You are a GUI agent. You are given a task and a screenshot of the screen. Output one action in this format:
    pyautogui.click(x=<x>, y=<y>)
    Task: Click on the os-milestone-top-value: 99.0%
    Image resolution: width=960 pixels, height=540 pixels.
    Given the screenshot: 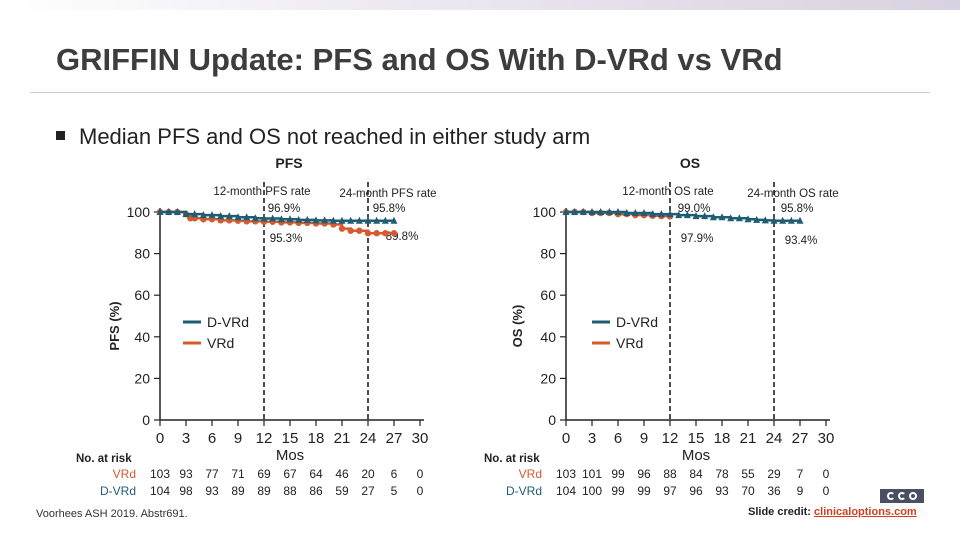 What is the action you would take?
    pyautogui.click(x=694, y=209)
    